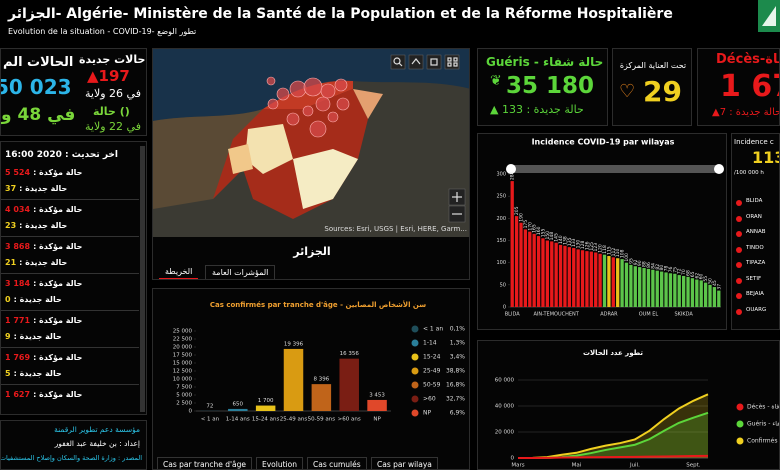 This screenshot has height=470, width=780. I want to click on value-label: 118, so click(605, 249).